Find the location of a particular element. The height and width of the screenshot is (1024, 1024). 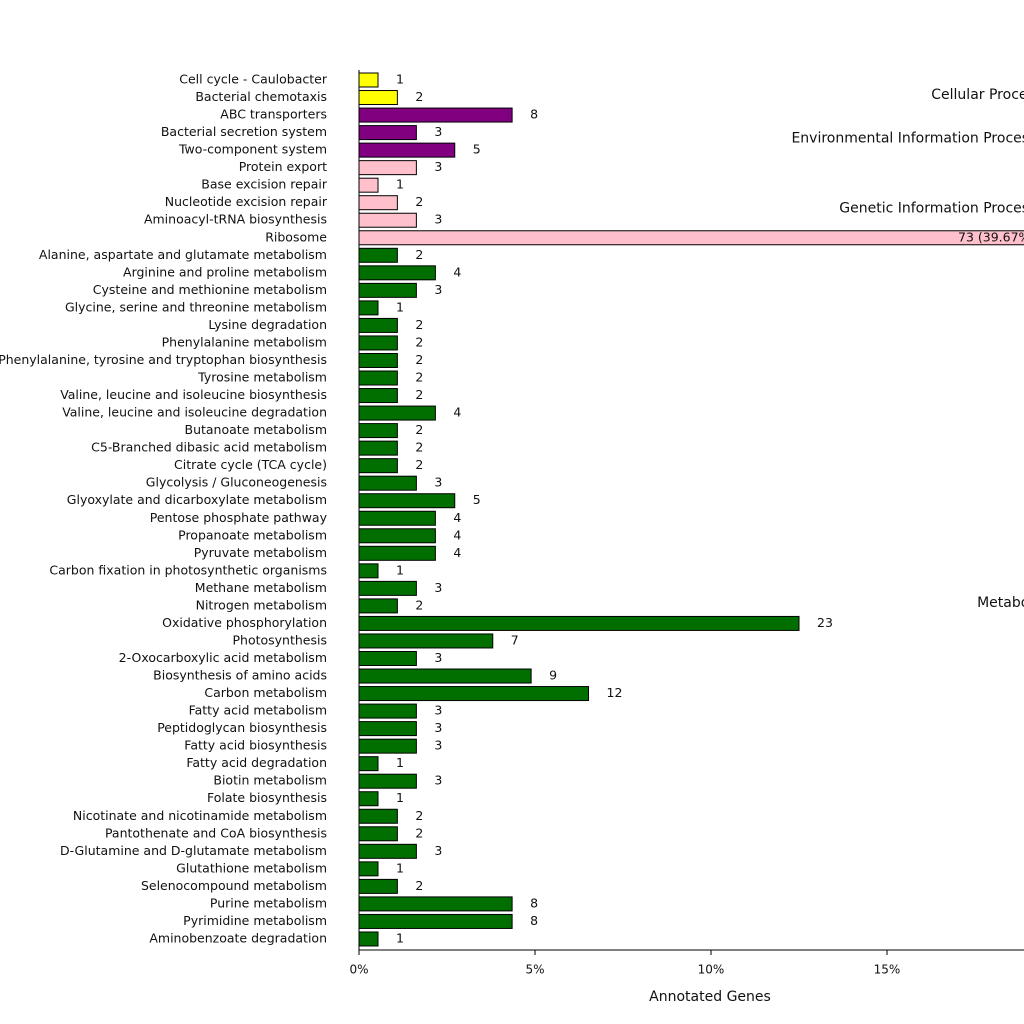

category-label: Photosynthesis is located at coordinates (279, 639).